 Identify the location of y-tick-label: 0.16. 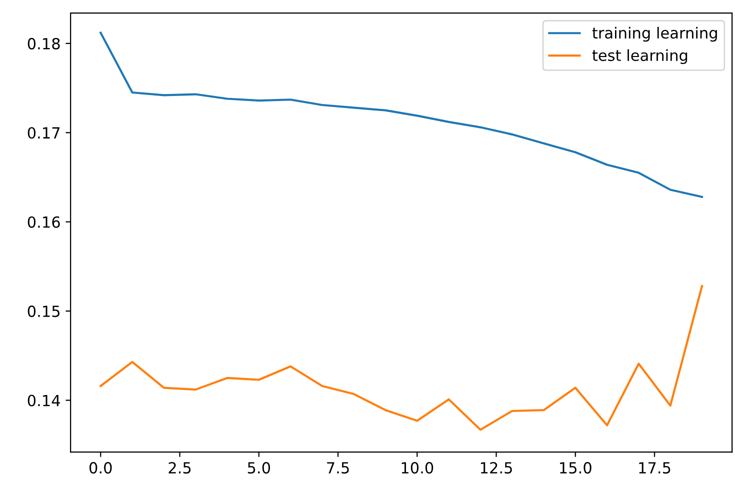
(44, 222).